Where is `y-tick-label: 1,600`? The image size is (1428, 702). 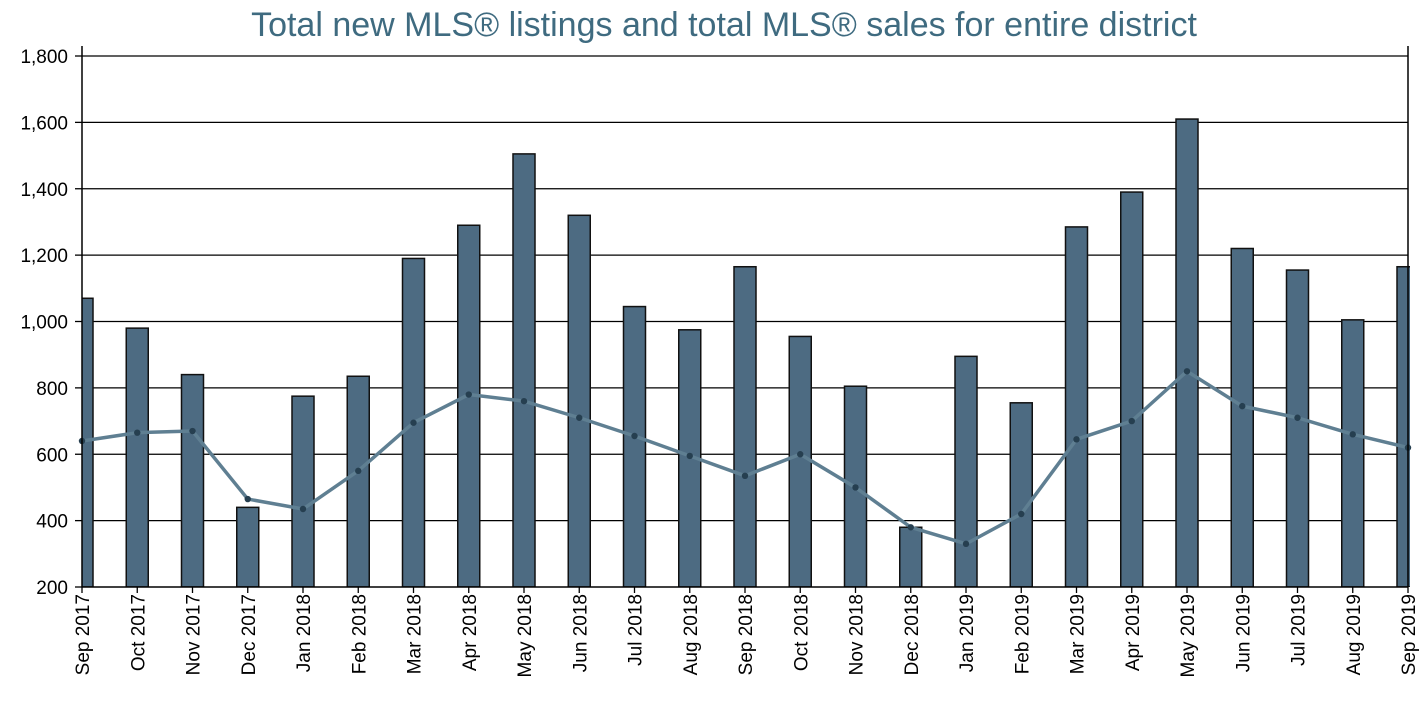 y-tick-label: 1,600 is located at coordinates (44, 123).